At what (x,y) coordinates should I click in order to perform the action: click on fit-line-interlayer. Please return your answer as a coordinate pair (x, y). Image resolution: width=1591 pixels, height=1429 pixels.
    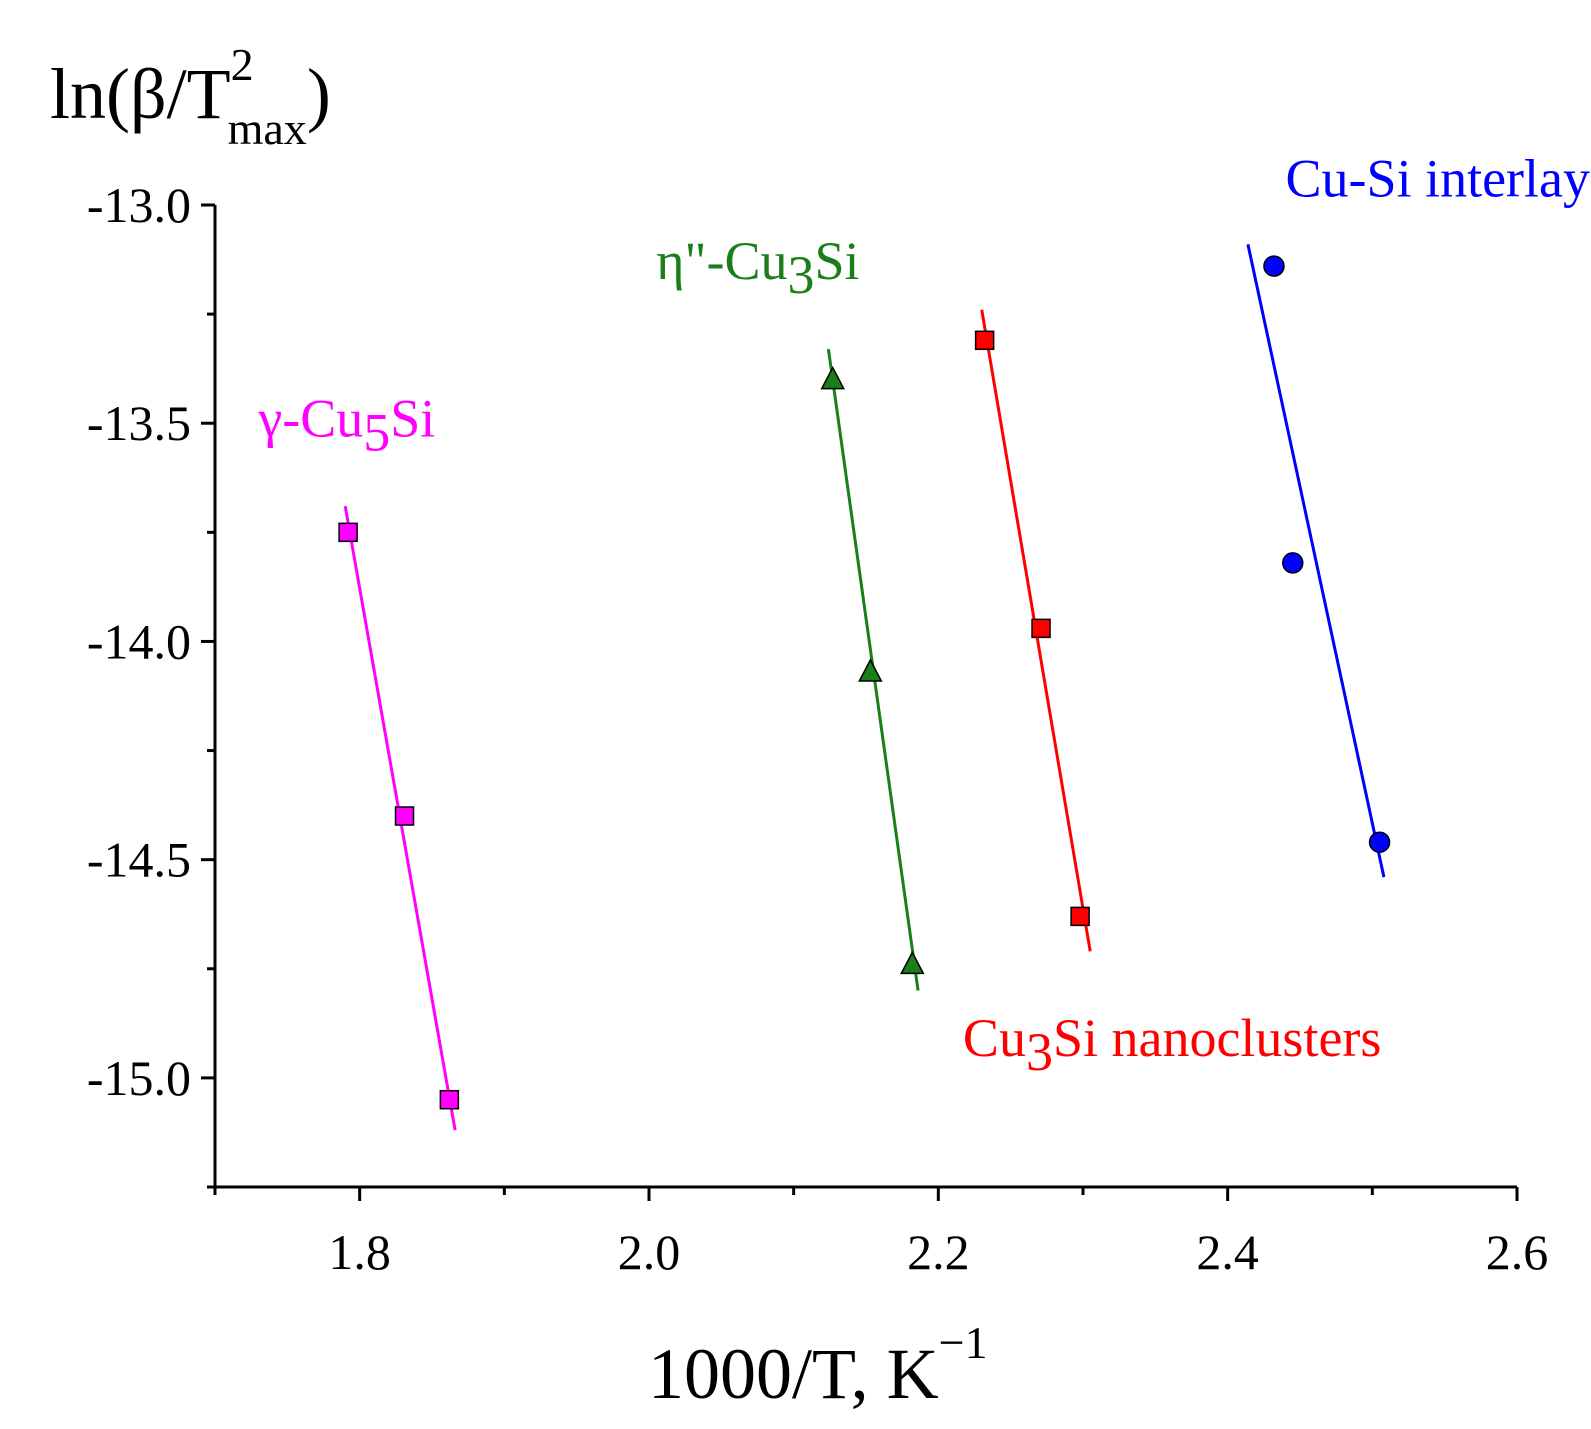
    Looking at the image, I should click on (1316, 560).